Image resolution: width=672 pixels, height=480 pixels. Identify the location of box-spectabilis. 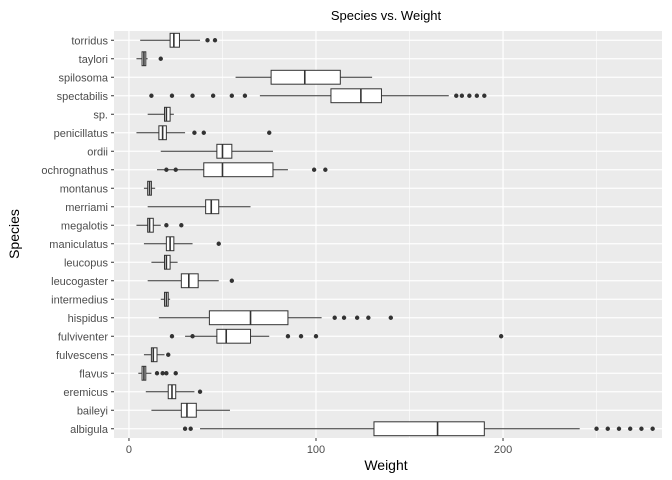
(318, 96).